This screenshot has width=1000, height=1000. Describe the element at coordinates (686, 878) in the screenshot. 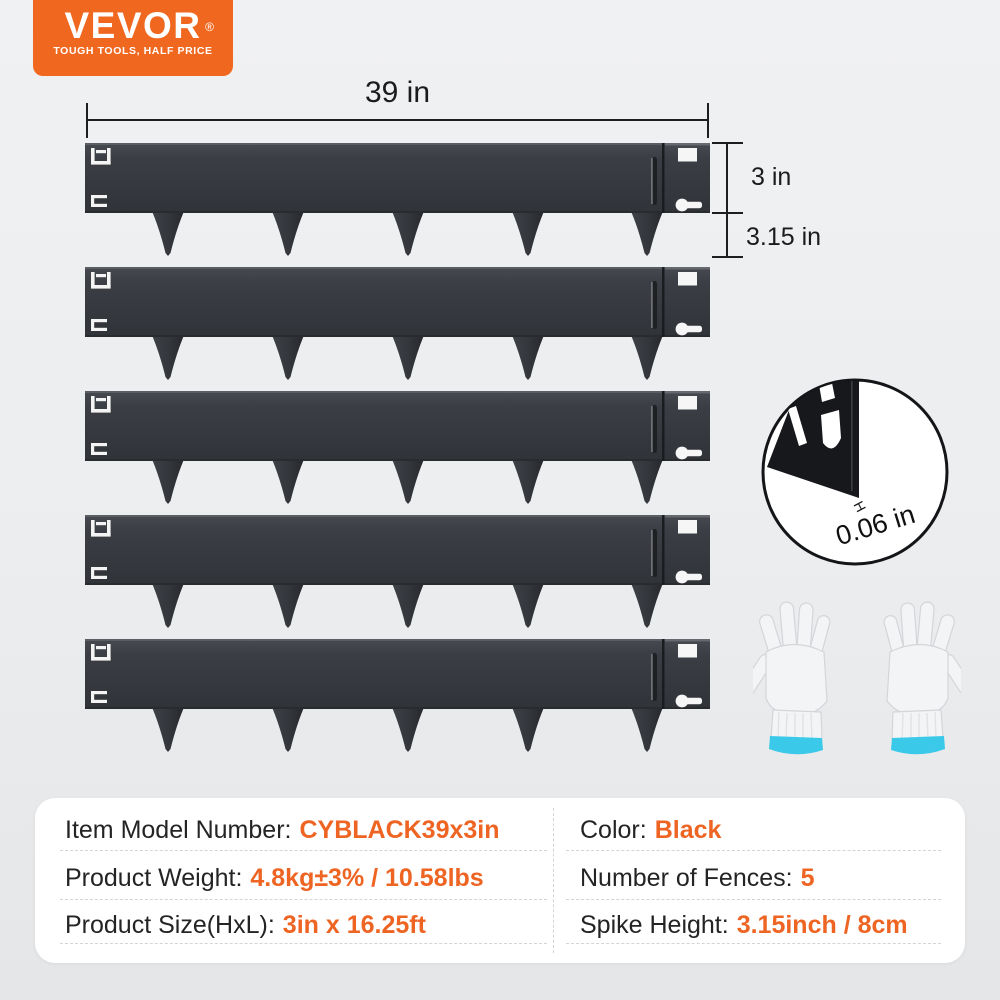

I see `spec-label: Number of Fences:` at that location.